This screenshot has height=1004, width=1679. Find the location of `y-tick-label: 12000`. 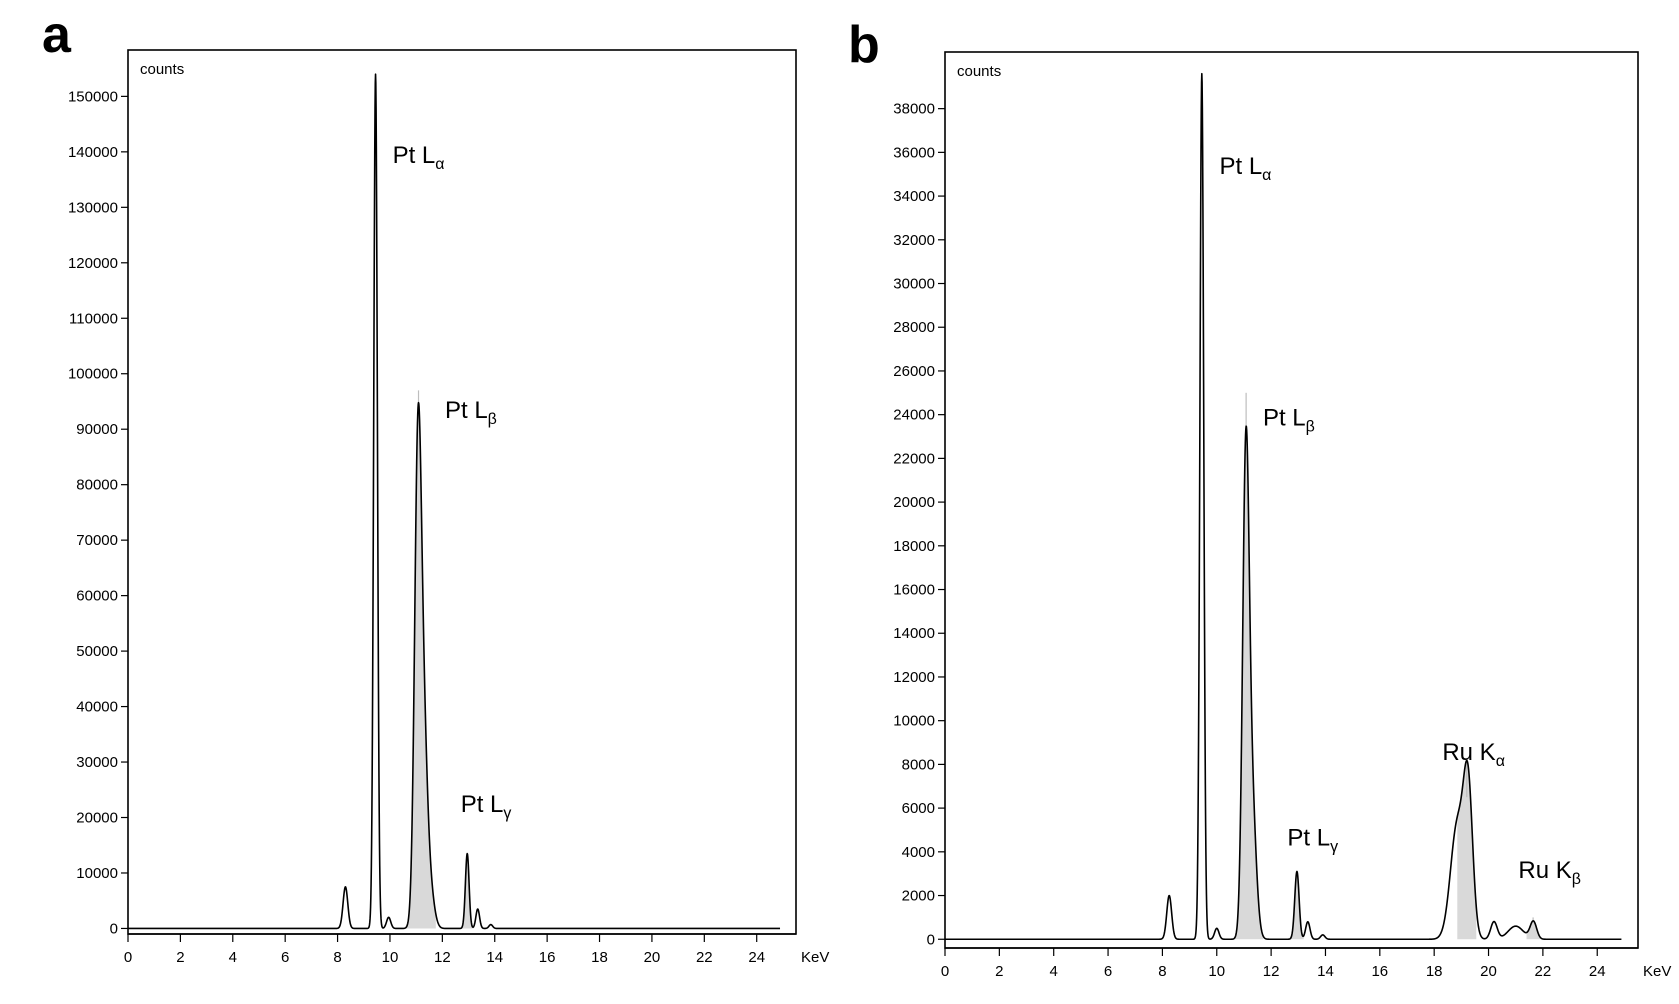

y-tick-label: 12000 is located at coordinates (914, 677).